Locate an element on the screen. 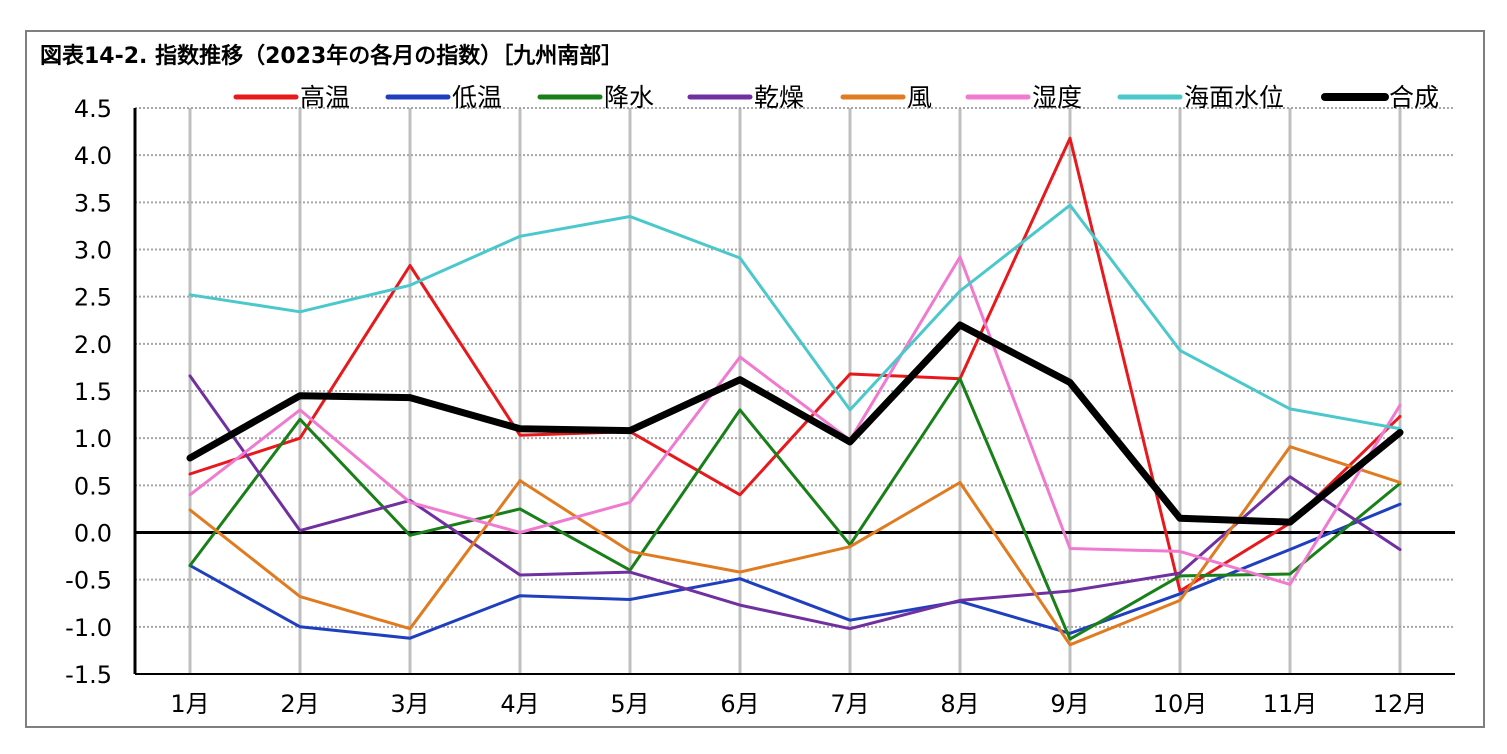 This screenshot has width=1507, height=754. x-tick-label: 10月 is located at coordinates (1180, 704).